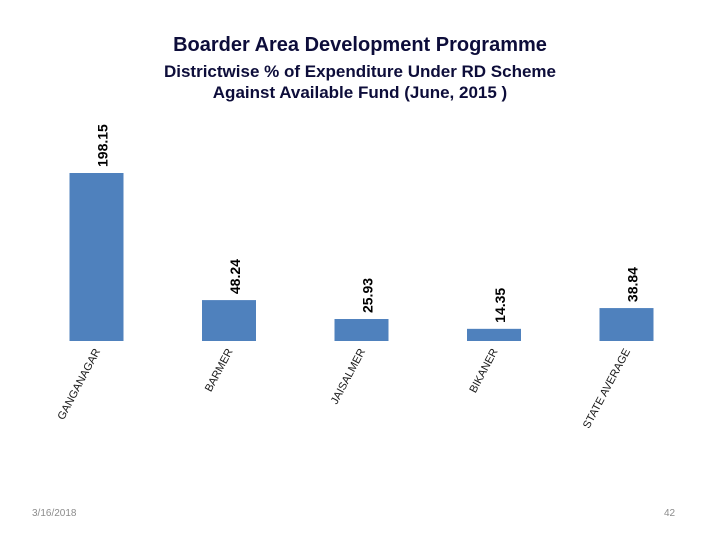 This screenshot has height=540, width=720. Describe the element at coordinates (670, 513) in the screenshot. I see `page-number: 42` at that location.